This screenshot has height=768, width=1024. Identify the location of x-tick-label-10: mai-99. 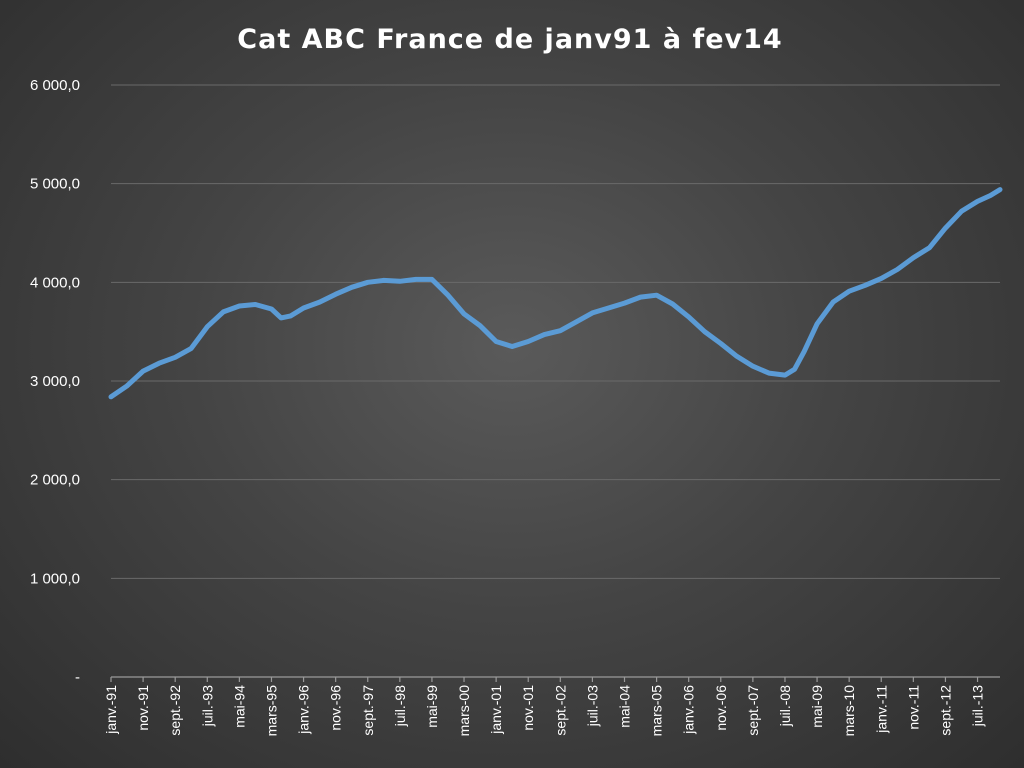
(432, 706).